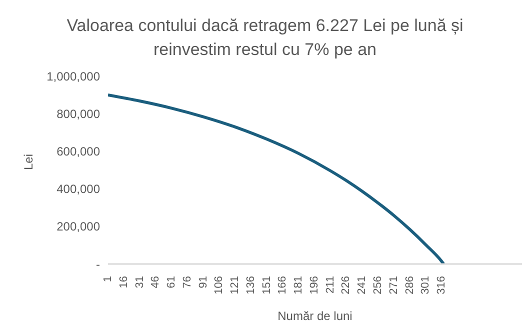  Describe the element at coordinates (78, 227) in the screenshot. I see `y-tick-label: 200,000` at that location.